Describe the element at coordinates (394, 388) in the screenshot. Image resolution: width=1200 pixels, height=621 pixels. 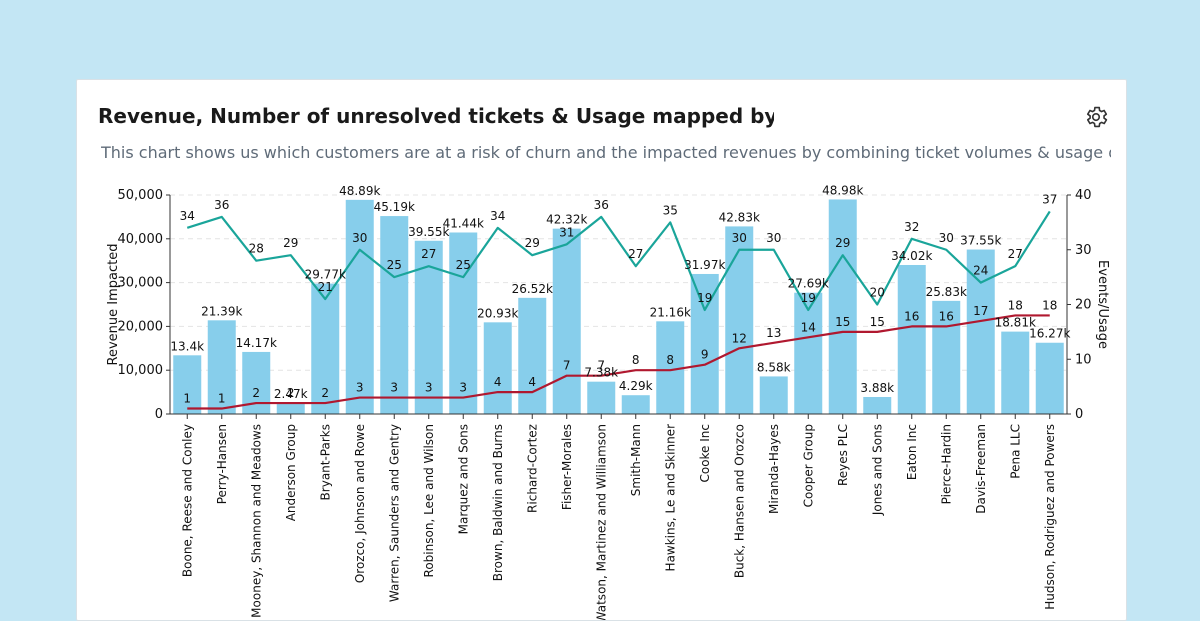
I see `tickets-data-label: 3` at that location.